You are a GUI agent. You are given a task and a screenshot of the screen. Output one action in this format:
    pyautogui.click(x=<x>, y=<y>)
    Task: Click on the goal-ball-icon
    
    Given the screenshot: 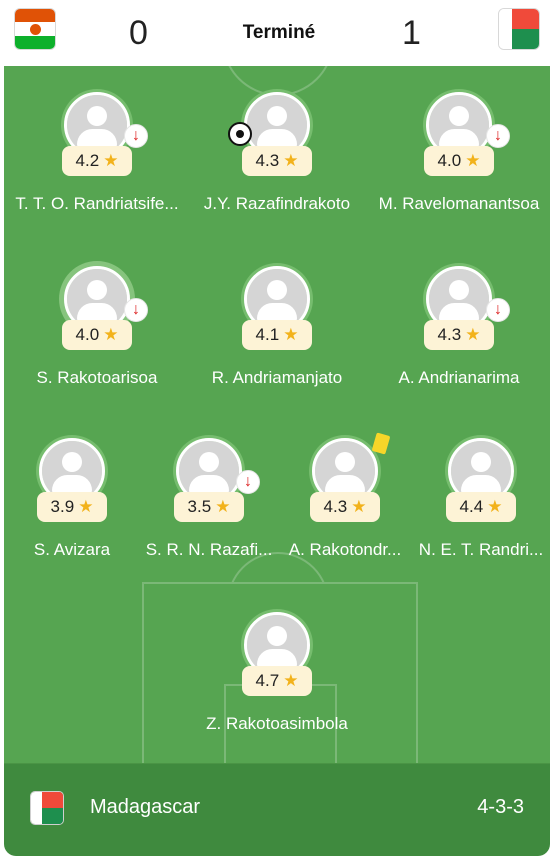 What is the action you would take?
    pyautogui.click(x=240, y=134)
    